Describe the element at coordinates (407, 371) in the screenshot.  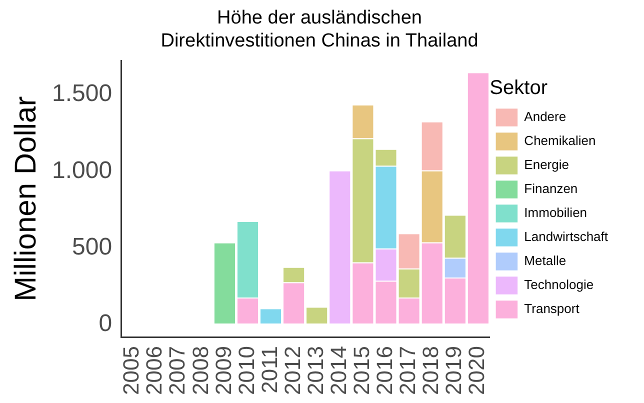
I see `x-tick-label: 2017` at that location.